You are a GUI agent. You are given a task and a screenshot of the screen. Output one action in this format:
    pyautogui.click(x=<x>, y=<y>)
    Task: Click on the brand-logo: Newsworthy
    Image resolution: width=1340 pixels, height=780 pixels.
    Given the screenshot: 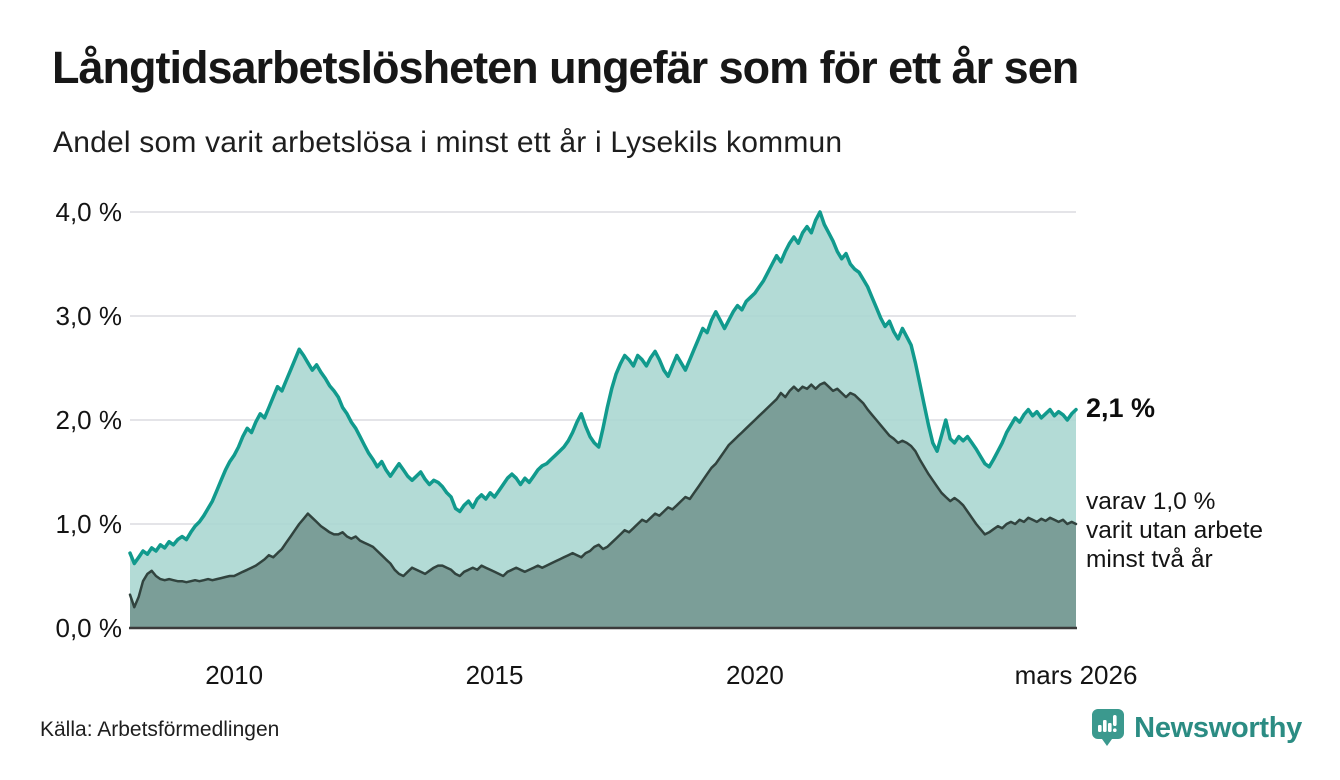 What is the action you would take?
    pyautogui.click(x=1196, y=728)
    